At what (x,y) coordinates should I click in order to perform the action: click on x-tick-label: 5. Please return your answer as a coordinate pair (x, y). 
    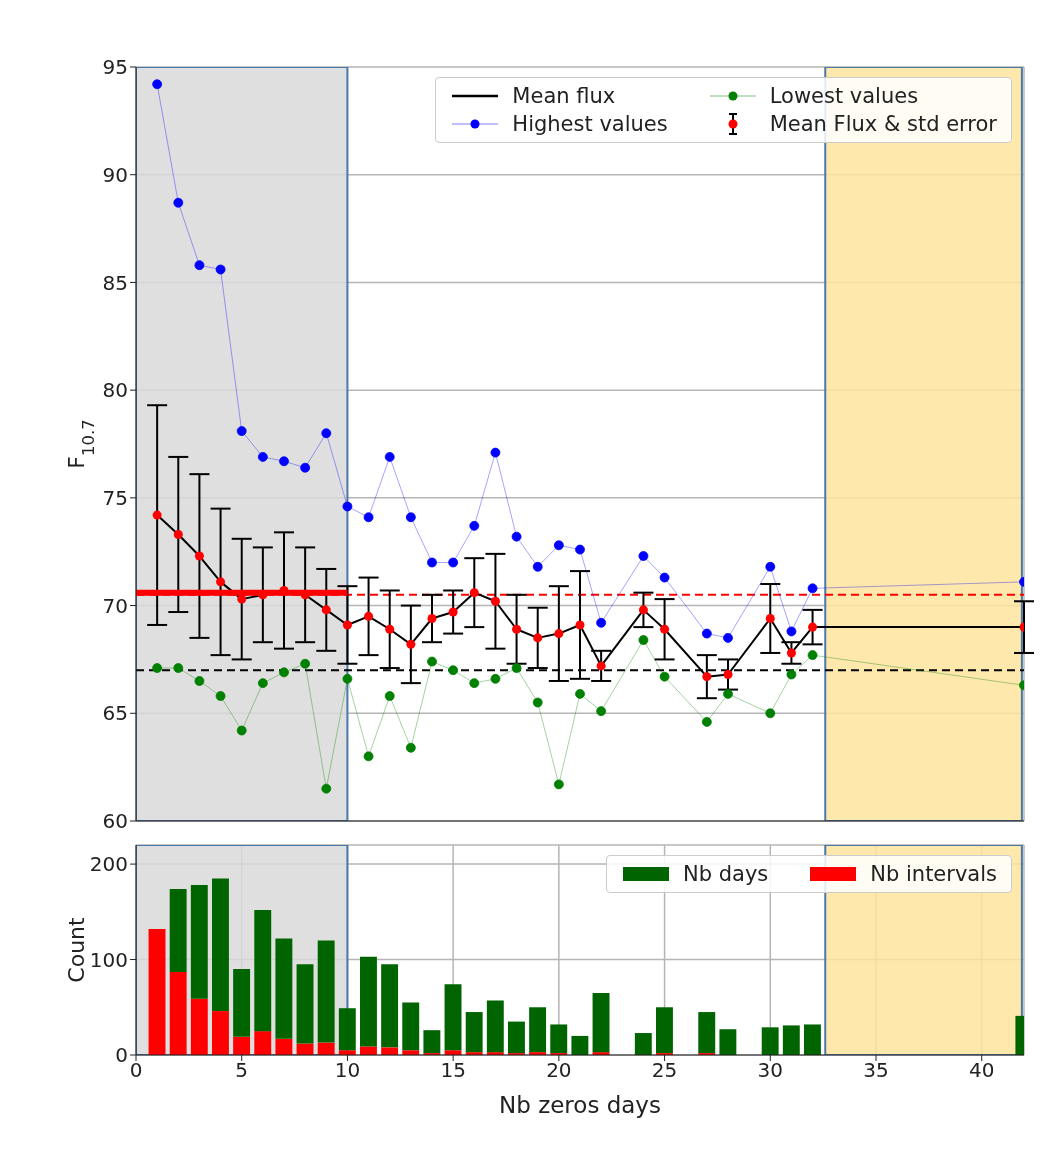
    Looking at the image, I should click on (242, 1070).